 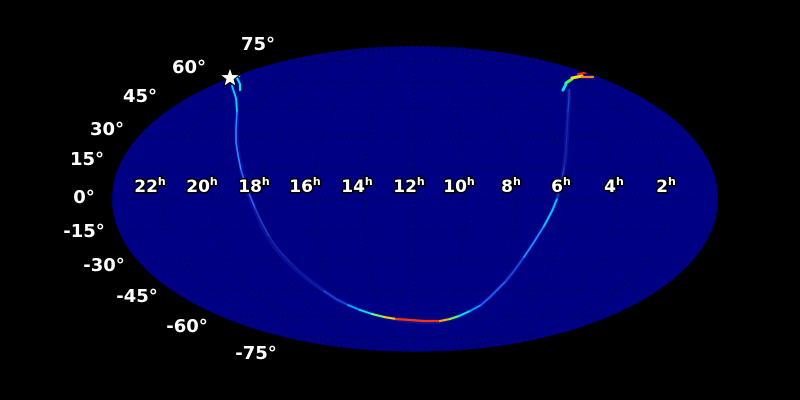 What do you see at coordinates (87, 159) in the screenshot?
I see `dec-tick-label-15deg: 15°` at bounding box center [87, 159].